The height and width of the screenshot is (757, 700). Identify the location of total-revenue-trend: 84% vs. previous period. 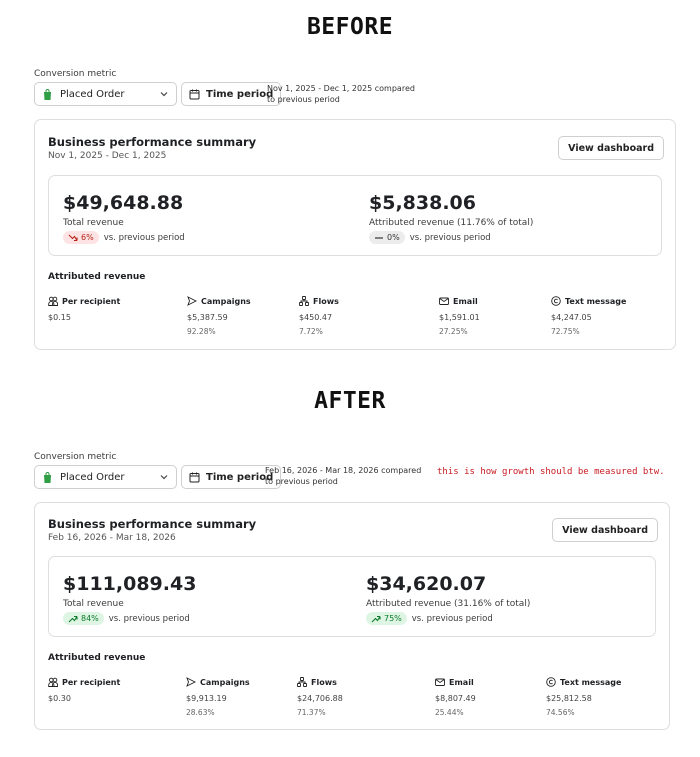
(126, 618).